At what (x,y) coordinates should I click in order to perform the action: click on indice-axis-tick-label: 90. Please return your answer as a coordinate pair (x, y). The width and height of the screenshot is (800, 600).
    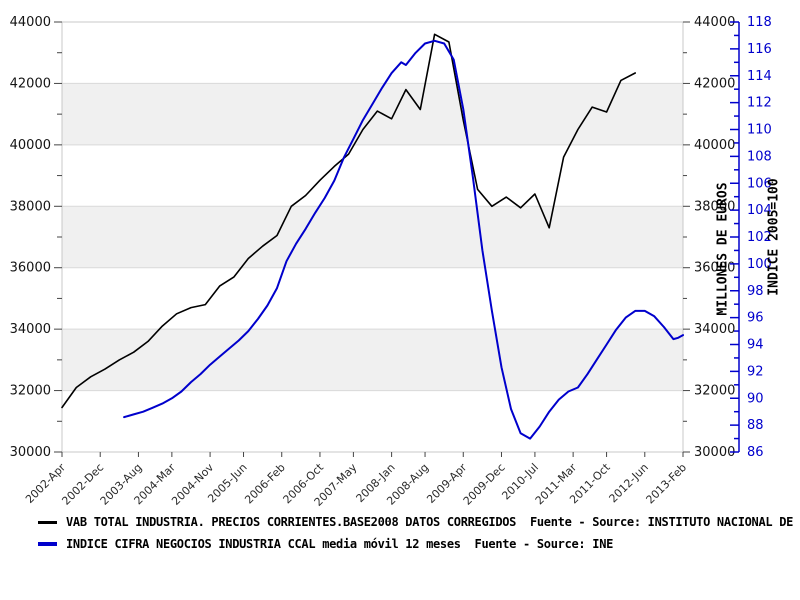
    Looking at the image, I should click on (755, 398).